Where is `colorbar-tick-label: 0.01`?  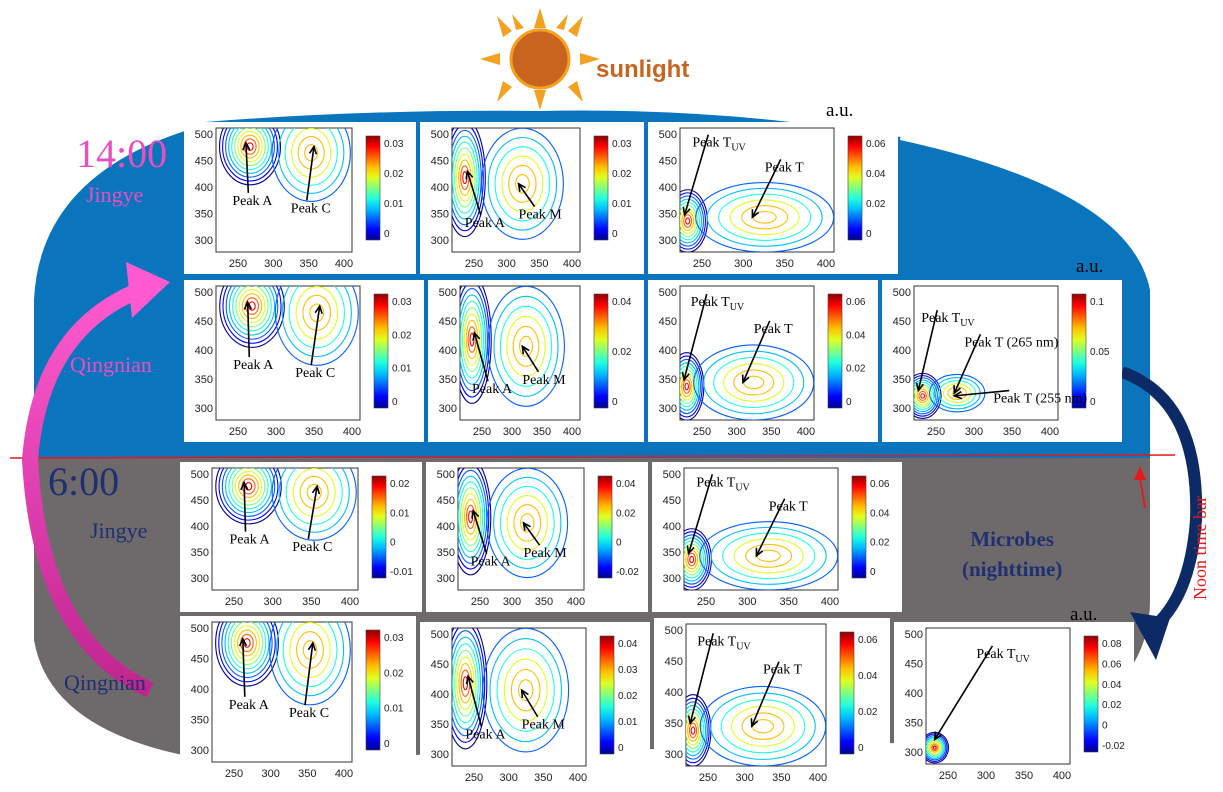
colorbar-tick-label: 0.01 is located at coordinates (628, 722).